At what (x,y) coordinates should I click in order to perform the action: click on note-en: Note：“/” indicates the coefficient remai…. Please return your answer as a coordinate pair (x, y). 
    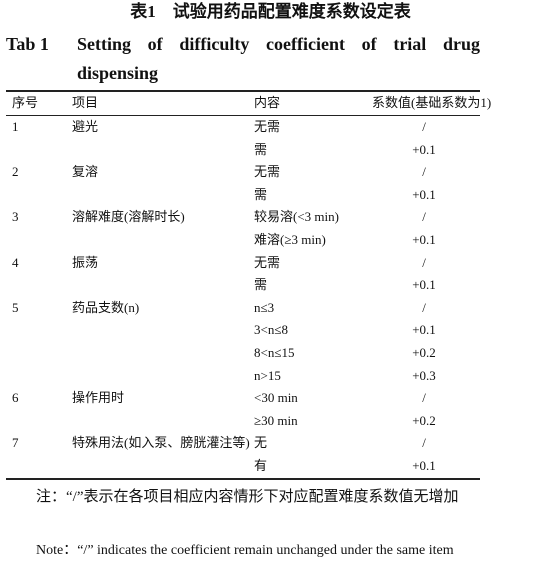
    Looking at the image, I should click on (245, 550).